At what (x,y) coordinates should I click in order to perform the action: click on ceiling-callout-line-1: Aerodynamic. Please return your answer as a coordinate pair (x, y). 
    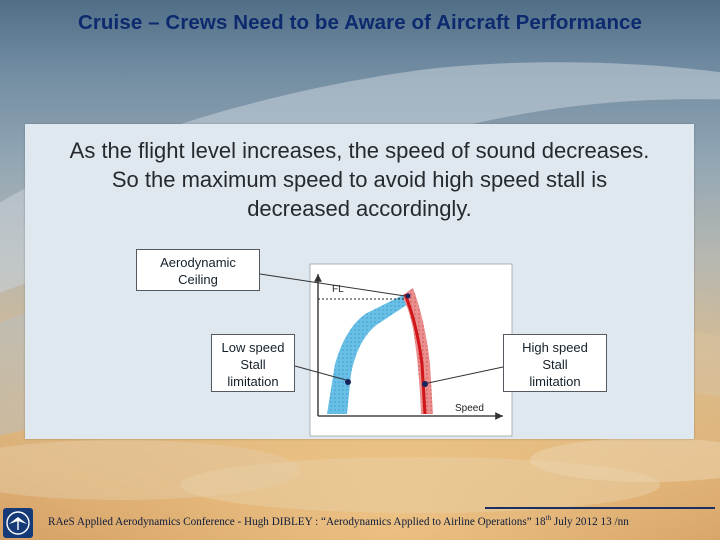
    Looking at the image, I should click on (198, 262).